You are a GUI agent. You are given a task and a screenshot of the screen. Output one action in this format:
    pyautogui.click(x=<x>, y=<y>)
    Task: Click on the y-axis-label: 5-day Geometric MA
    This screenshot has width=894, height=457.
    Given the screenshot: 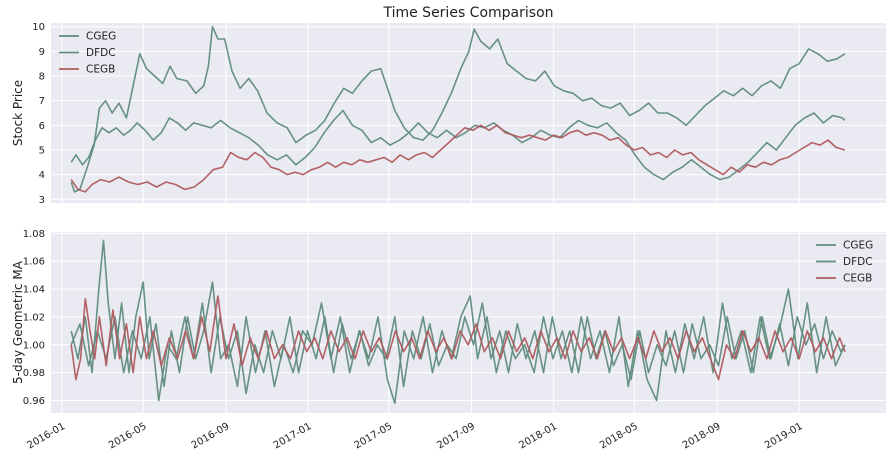 What is the action you would take?
    pyautogui.click(x=18, y=322)
    